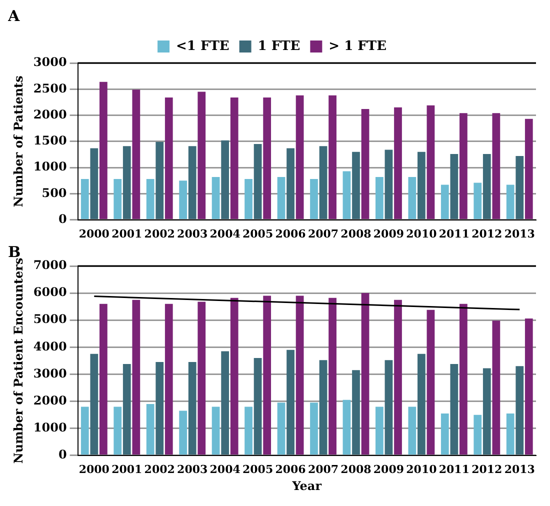  I want to click on legend-label: 1 FTE, so click(279, 46).